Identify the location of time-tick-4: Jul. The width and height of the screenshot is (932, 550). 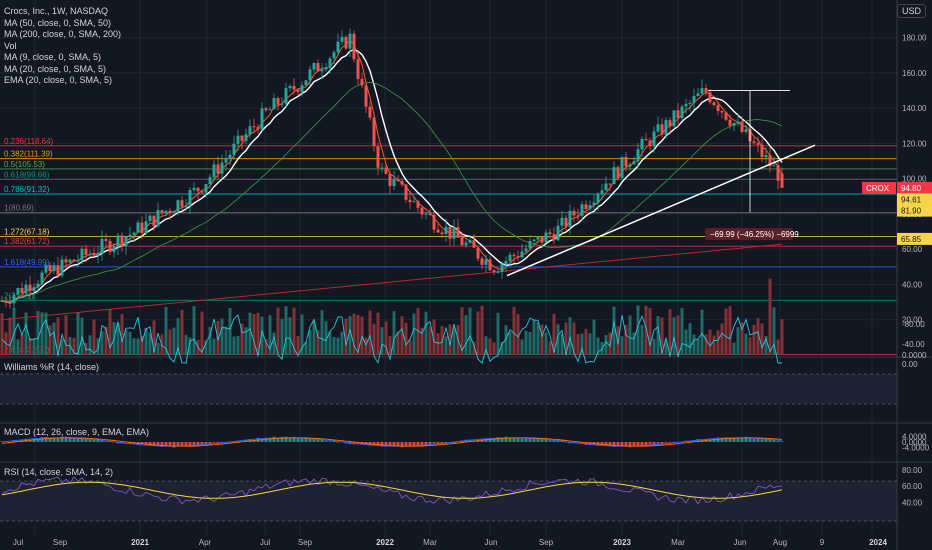
(265, 542).